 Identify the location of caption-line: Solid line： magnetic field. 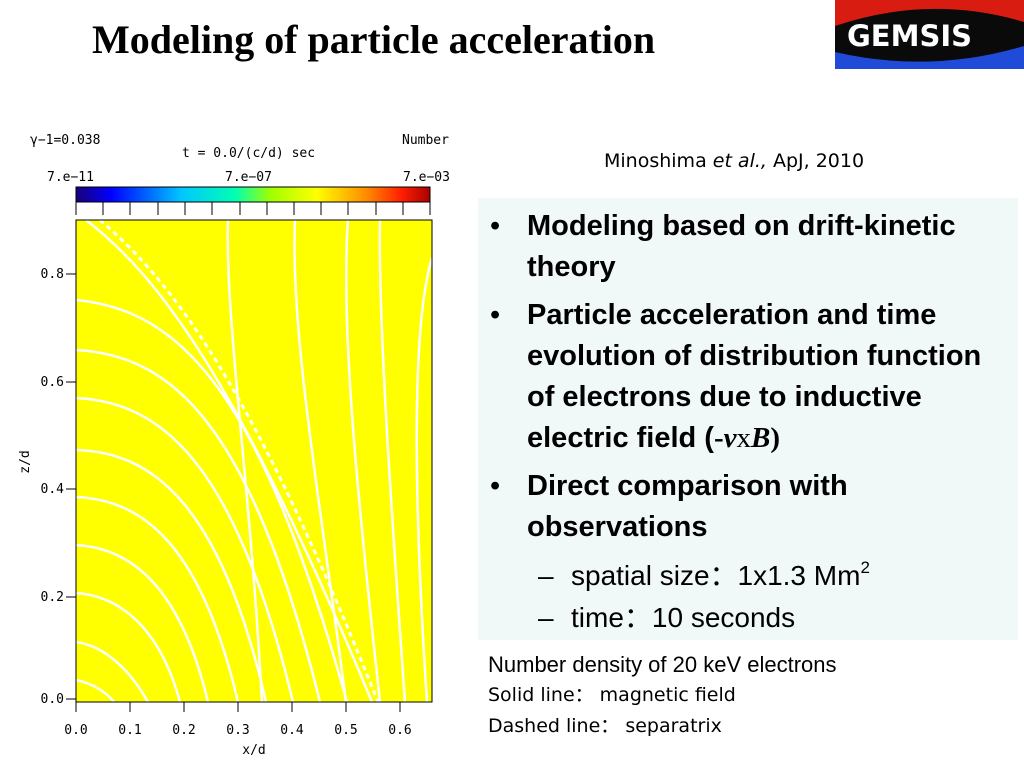
(612, 695).